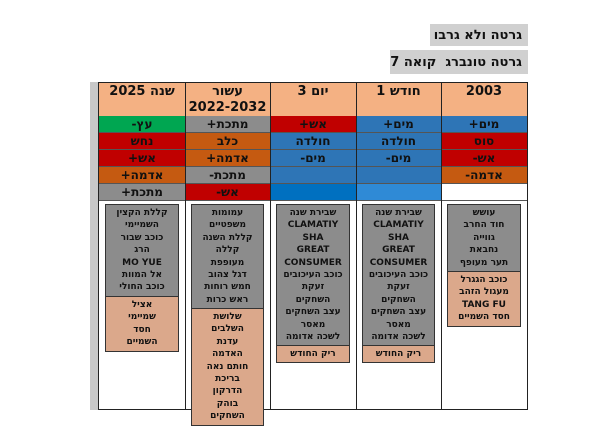 This screenshot has width=591, height=448. I want to click on gray-list: עושש חוד החרב גווייה נחבאת תער מעופף, so click(484, 238).